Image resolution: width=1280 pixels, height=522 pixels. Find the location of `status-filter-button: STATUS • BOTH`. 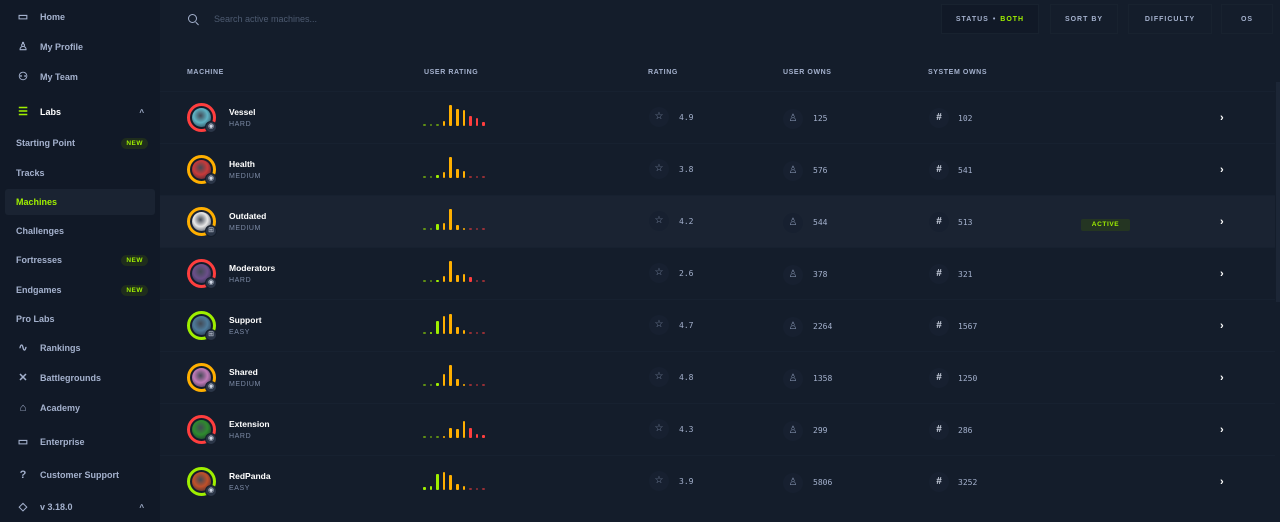

status-filter-button: STATUS • BOTH is located at coordinates (990, 19).